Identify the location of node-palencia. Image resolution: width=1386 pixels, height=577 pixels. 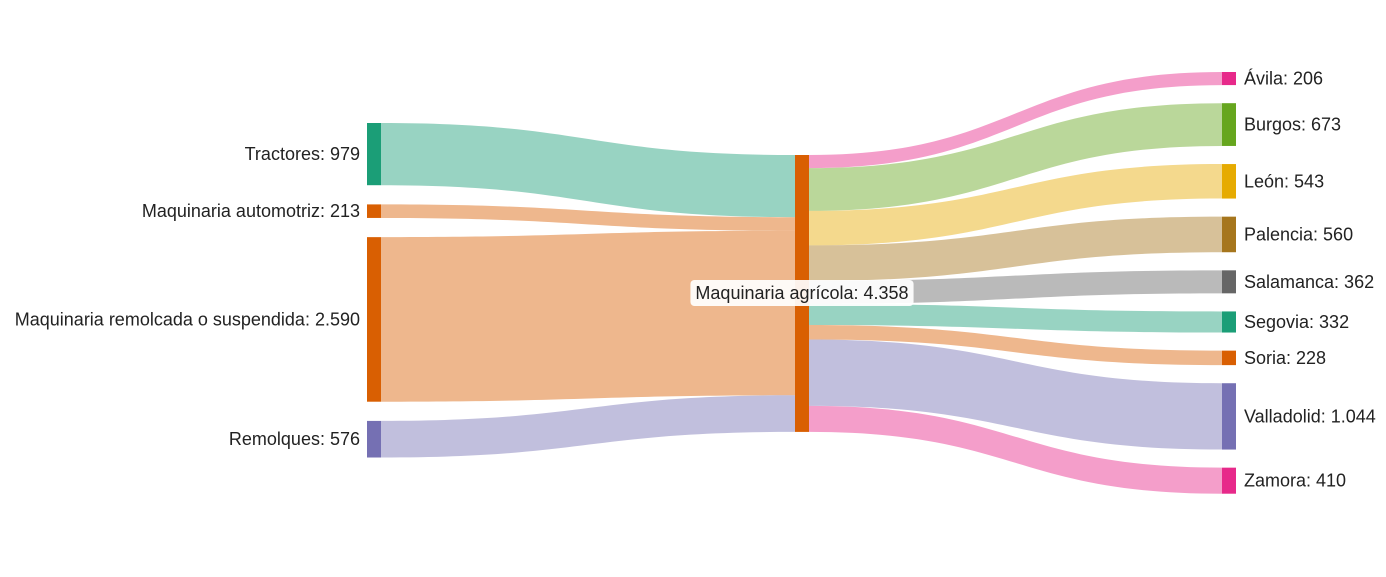
(1229, 234).